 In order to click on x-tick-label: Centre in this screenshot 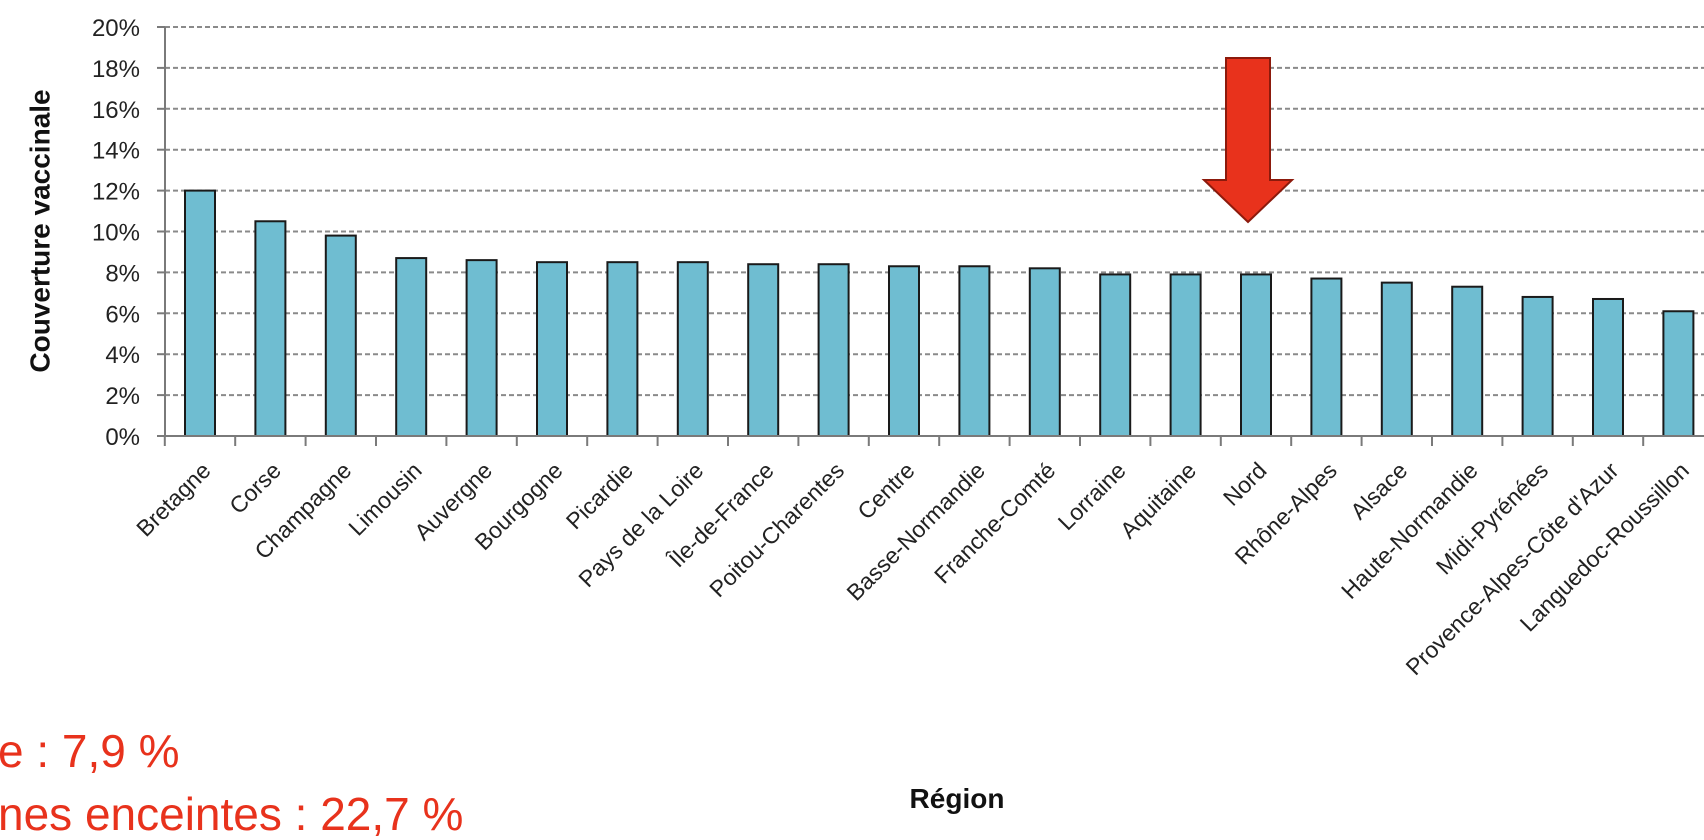, I will do `click(885, 490)`.